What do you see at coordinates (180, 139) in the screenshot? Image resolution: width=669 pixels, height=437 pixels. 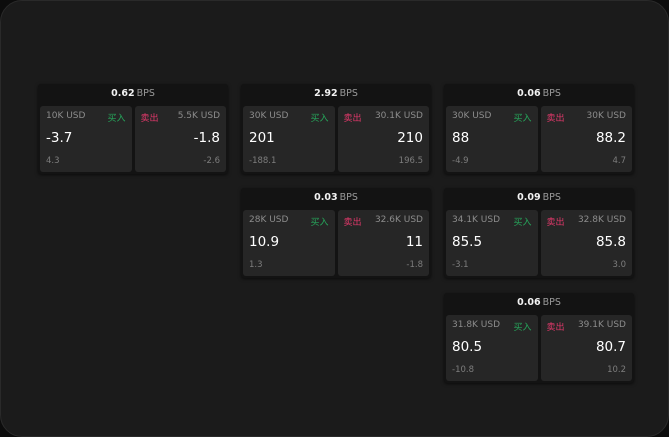 I see `sell-button: 卖出 5.5K USD -1.8 -2.6` at bounding box center [180, 139].